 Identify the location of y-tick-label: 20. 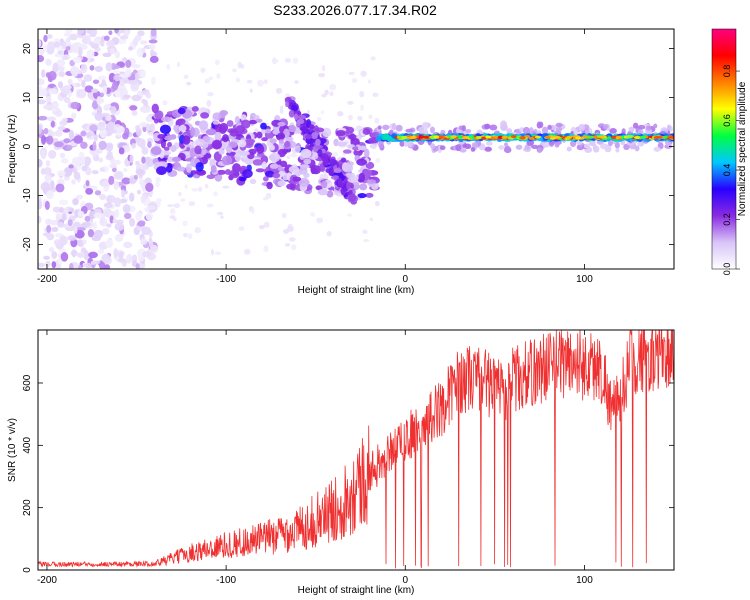
(27, 49).